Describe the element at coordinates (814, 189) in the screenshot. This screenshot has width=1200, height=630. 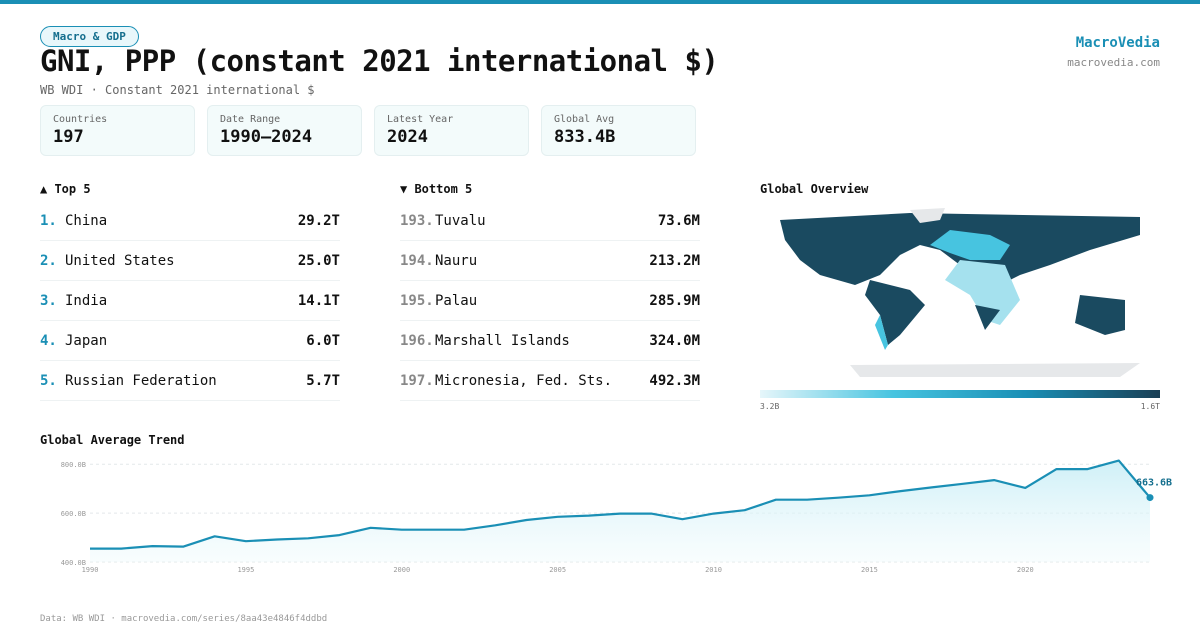
I see `section-title: Global Overview` at that location.